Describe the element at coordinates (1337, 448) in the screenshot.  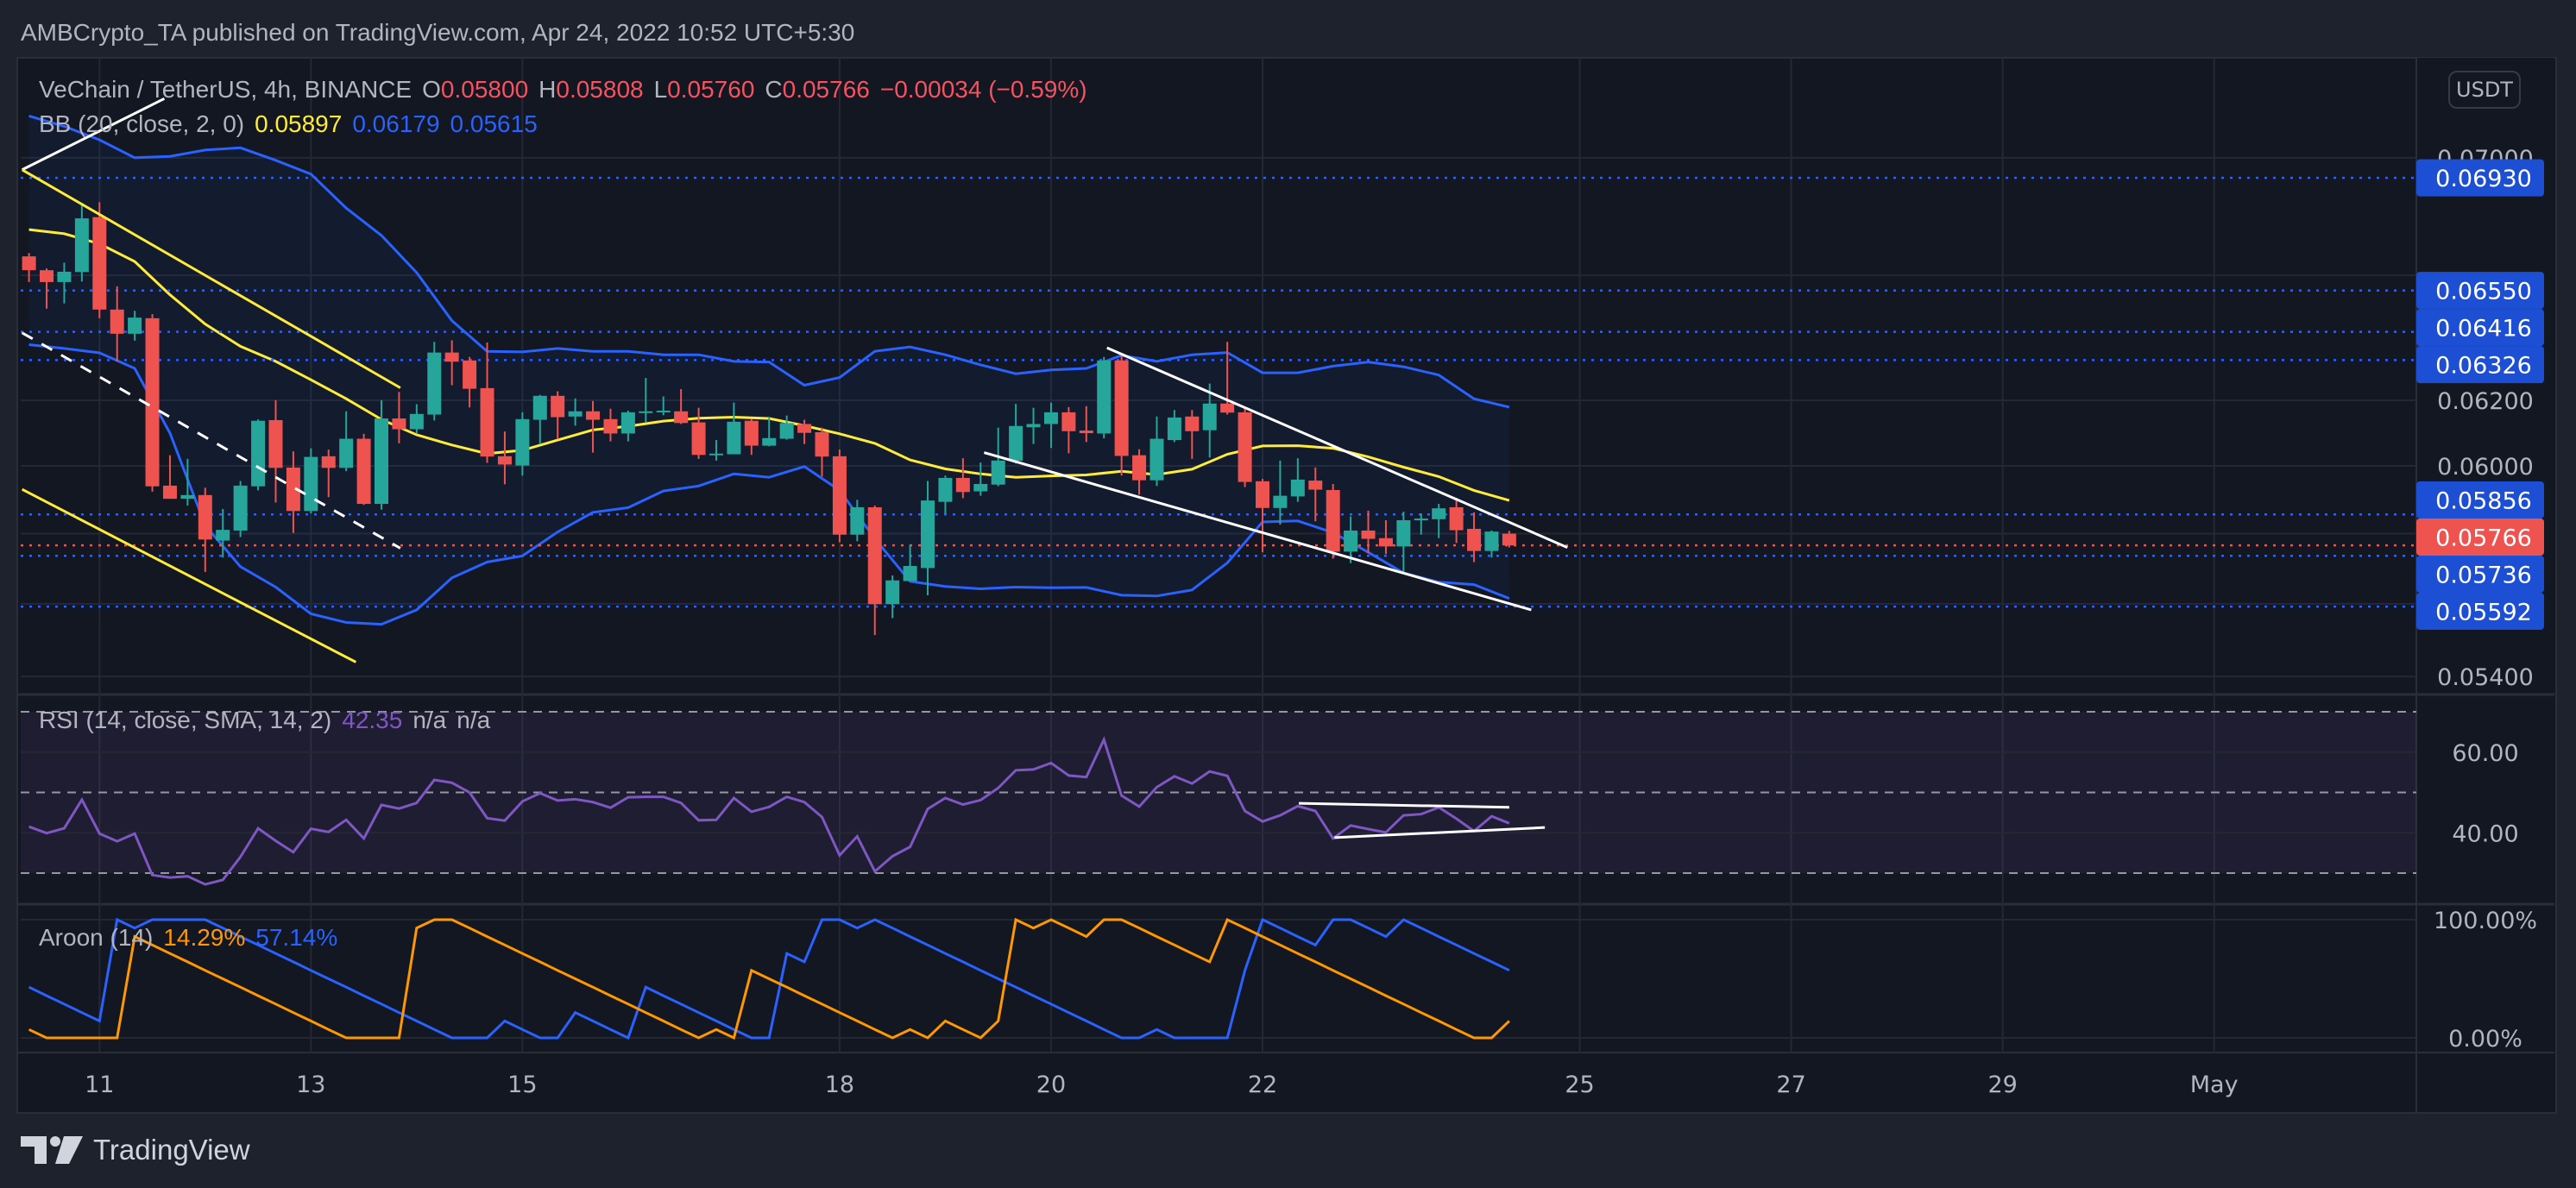
I see `wedge-upper-line` at that location.